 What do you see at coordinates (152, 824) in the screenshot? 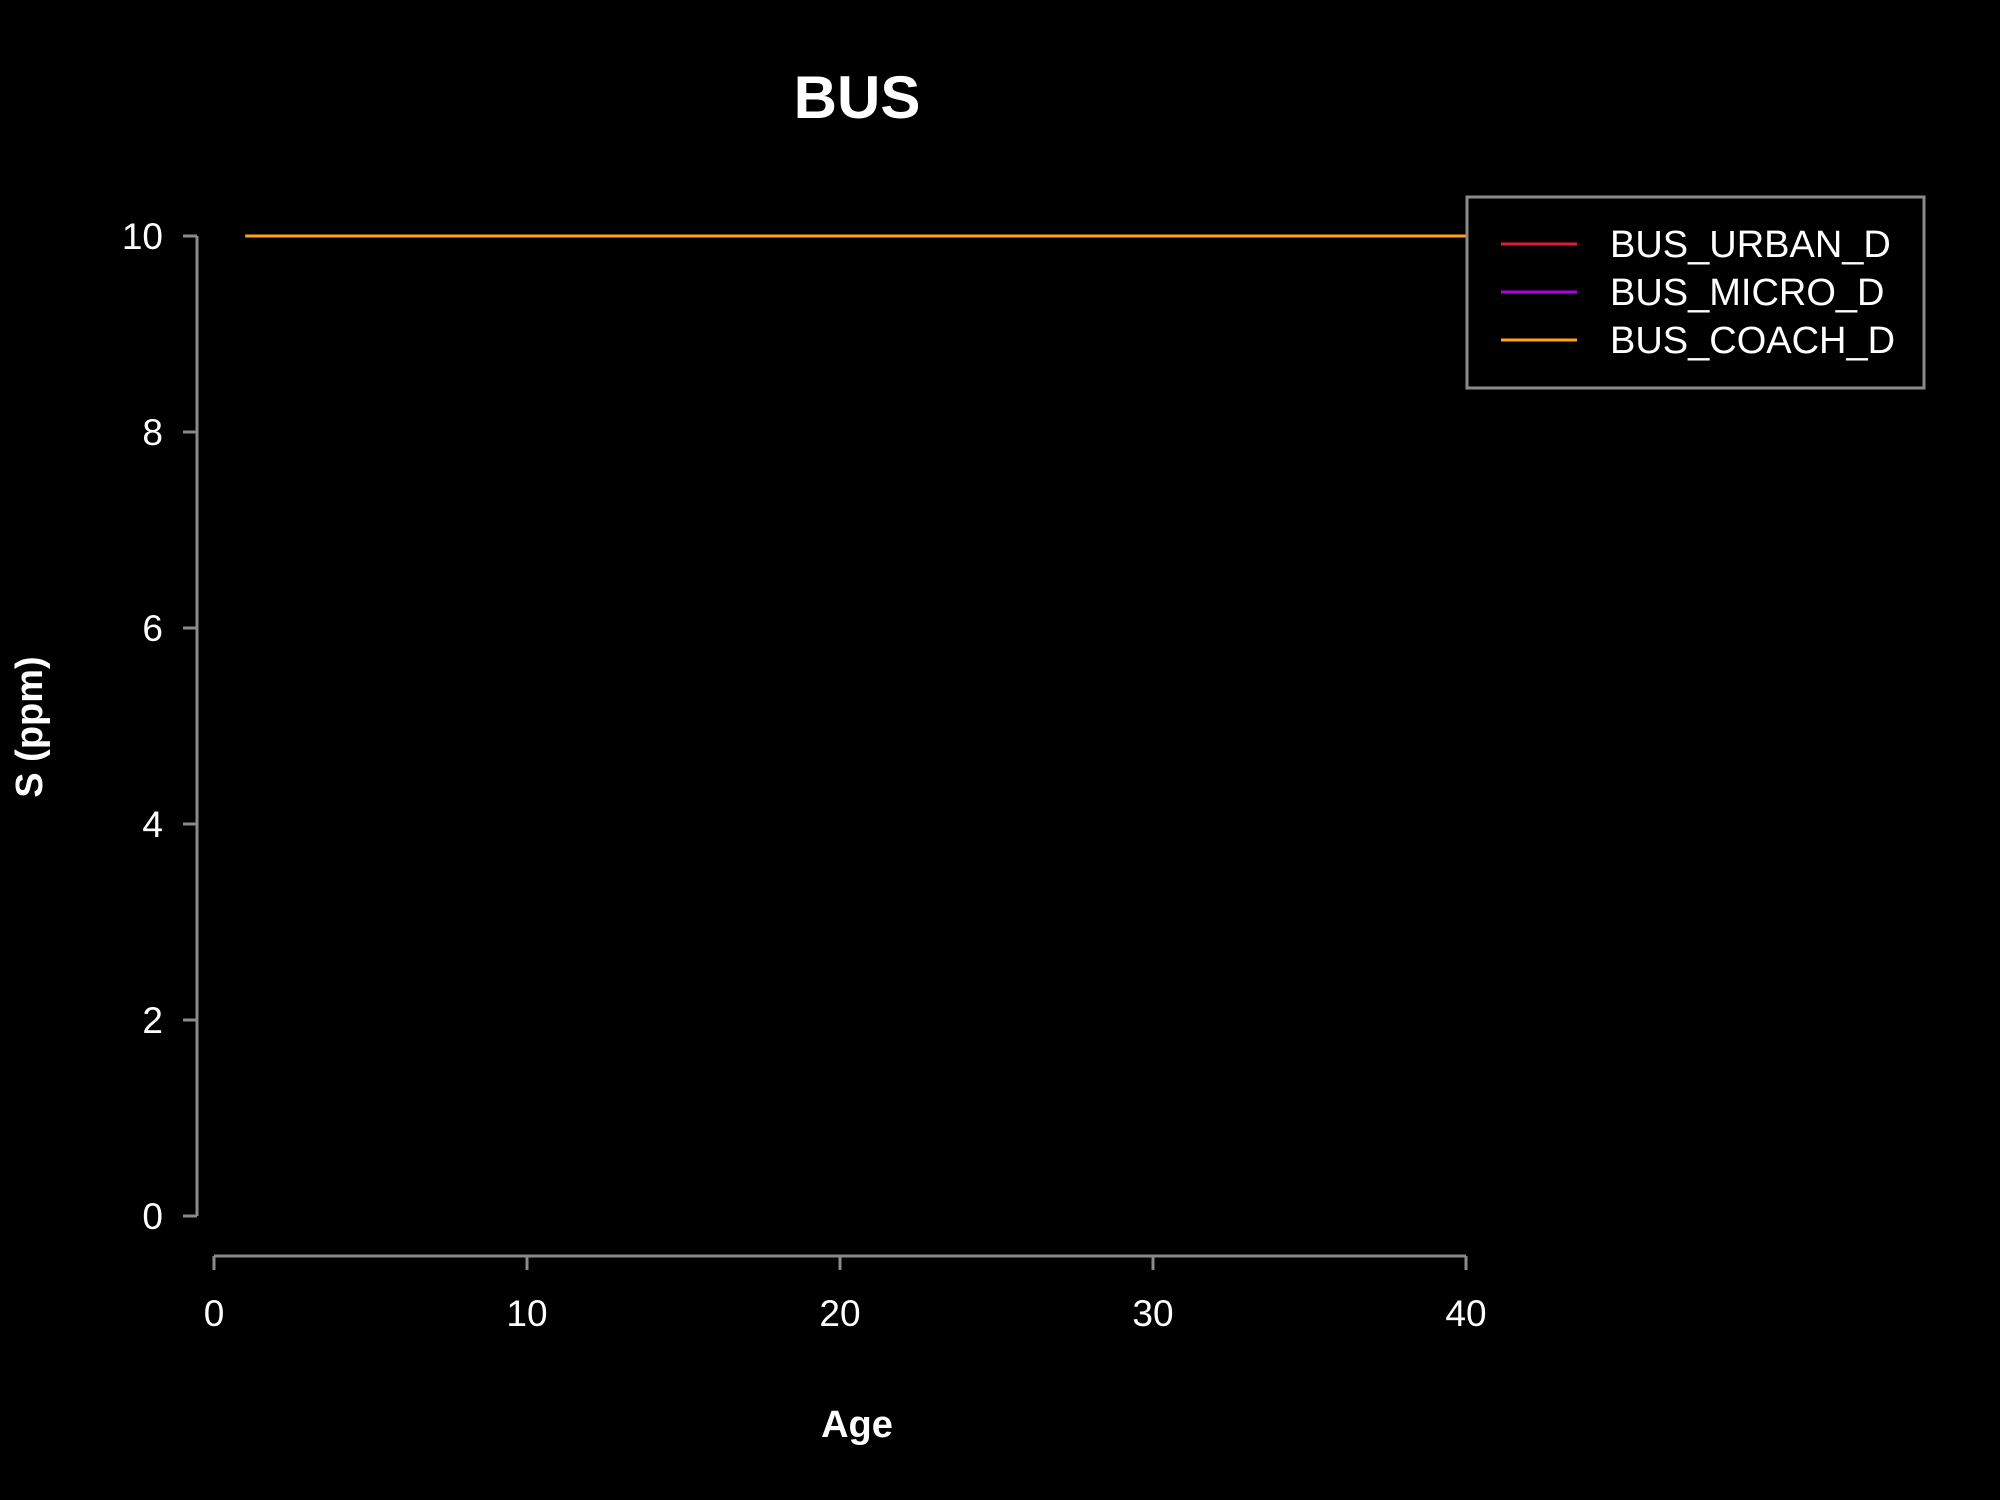
I see `y-tick-label: 4` at bounding box center [152, 824].